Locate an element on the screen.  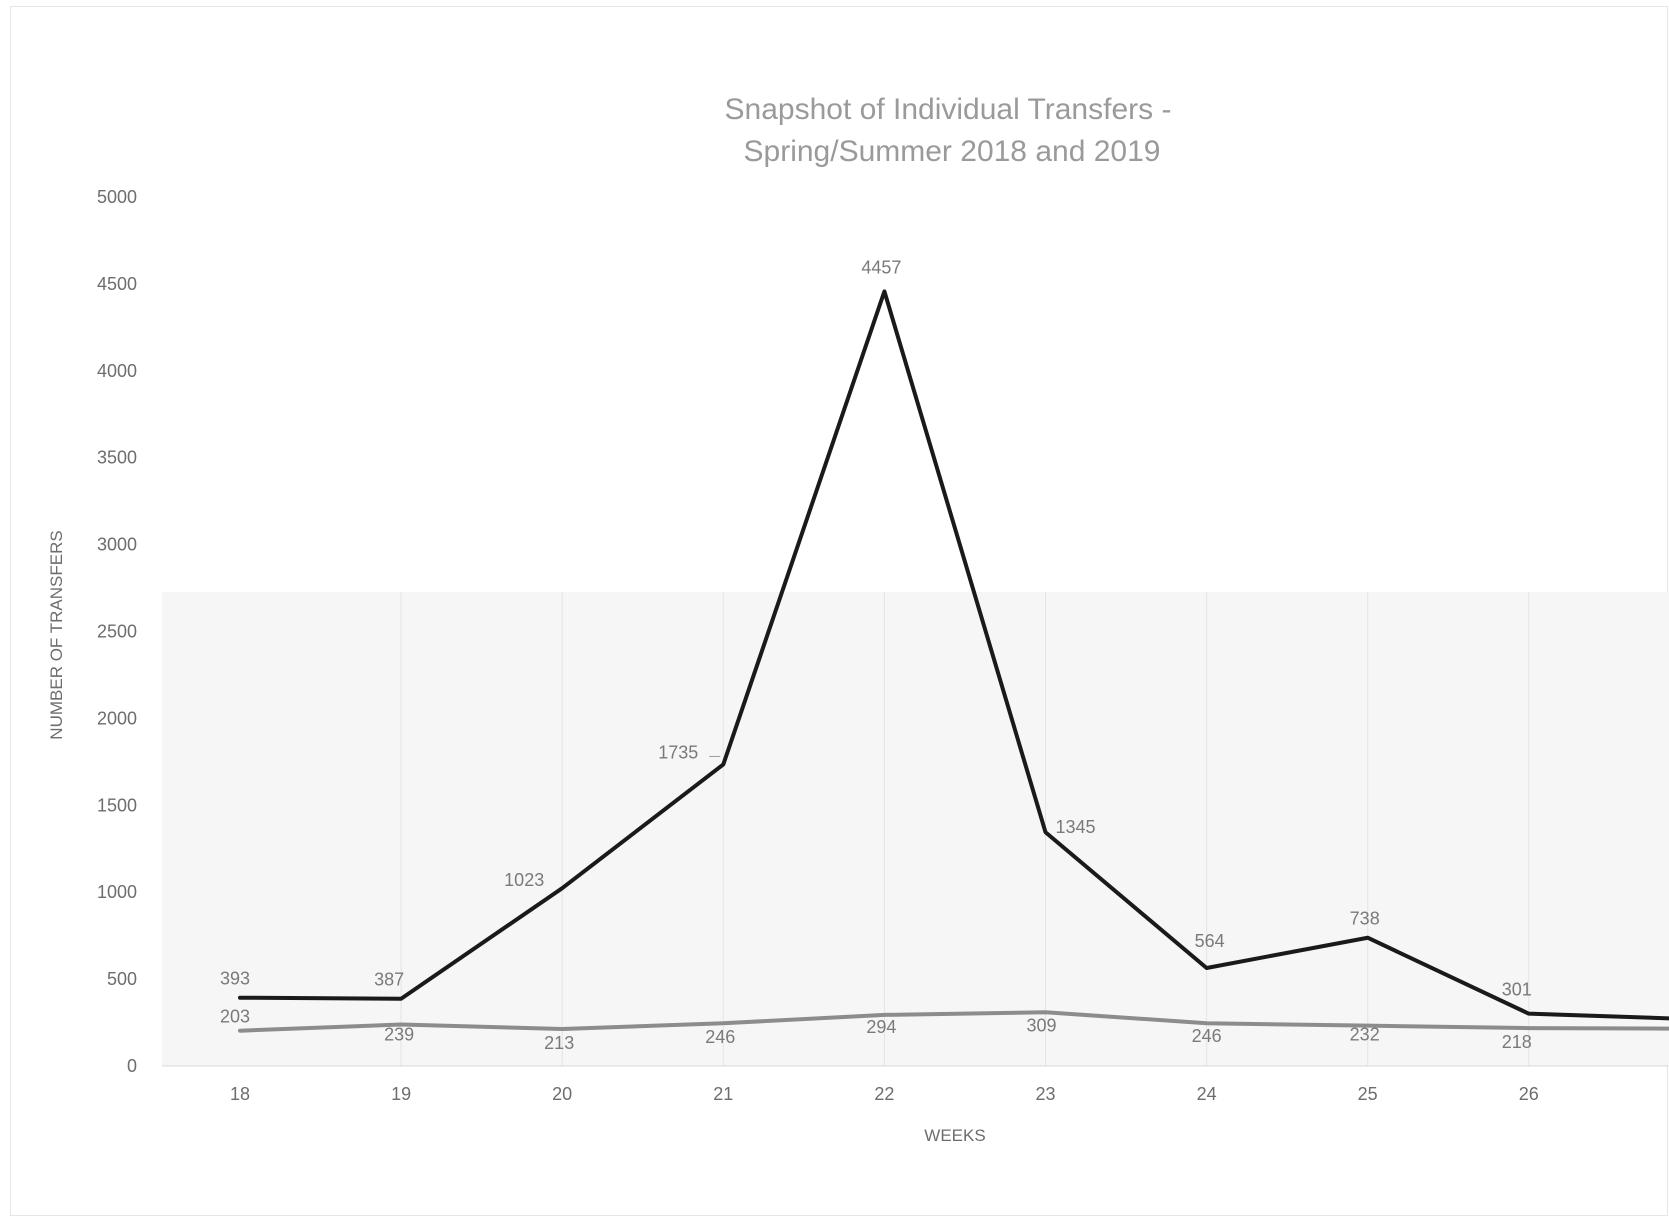
data-label-upper: 564 is located at coordinates (1210, 941).